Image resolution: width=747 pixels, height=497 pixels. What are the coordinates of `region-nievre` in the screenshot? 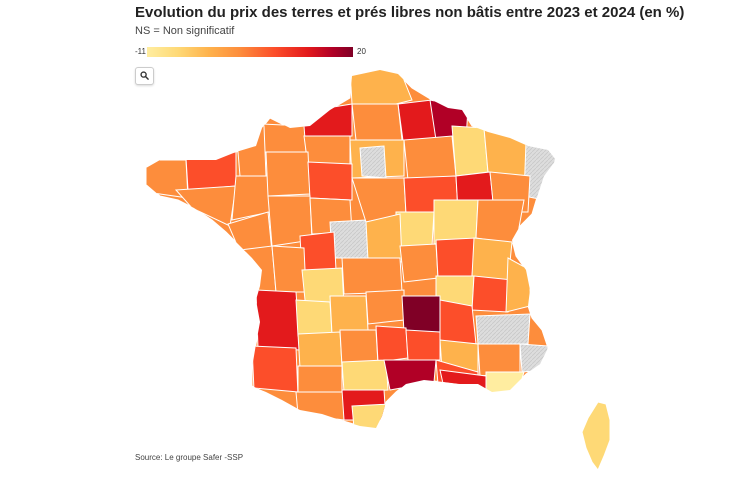 It's located at (419, 263).